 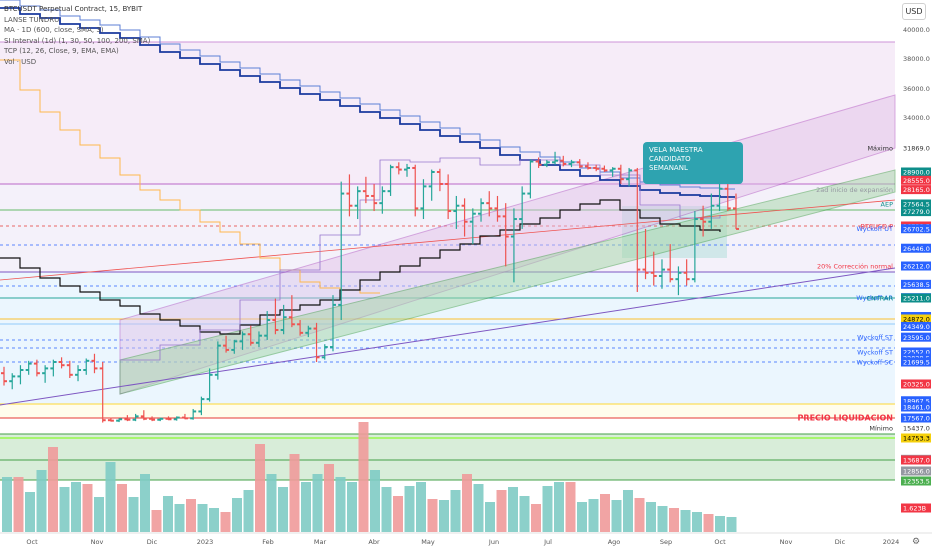 I want to click on price-label: 1.623B, so click(x=914, y=509).